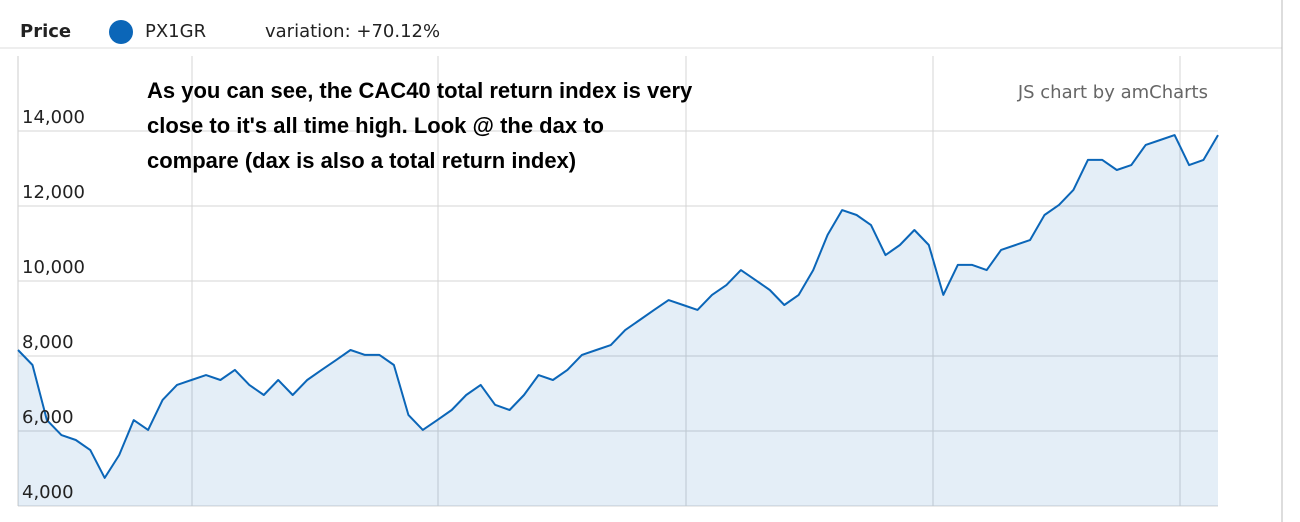 The width and height of the screenshot is (1300, 522). I want to click on y-tick-label: 10,000, so click(53, 267).